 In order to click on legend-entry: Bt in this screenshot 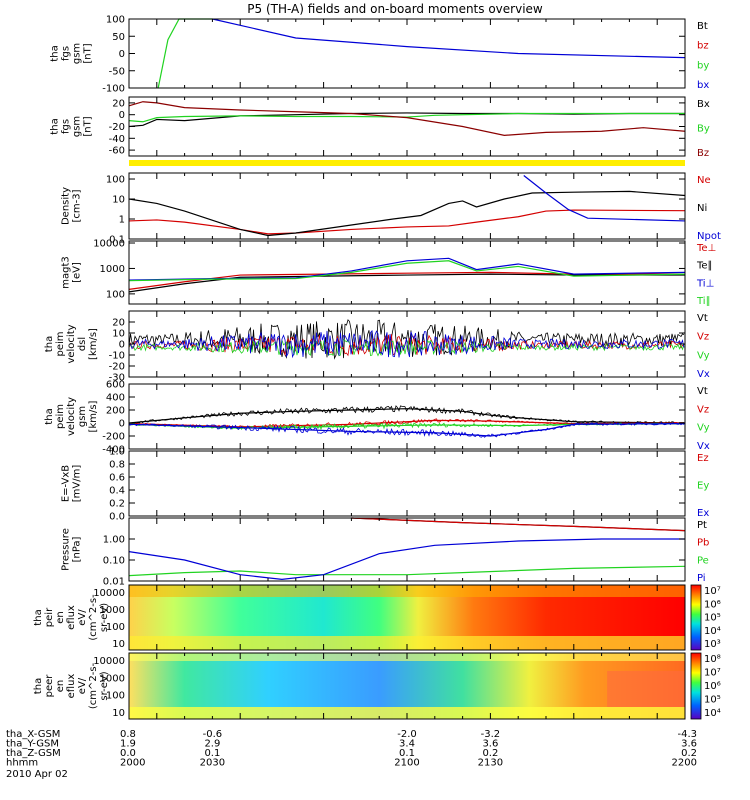, I will do `click(702, 26)`.